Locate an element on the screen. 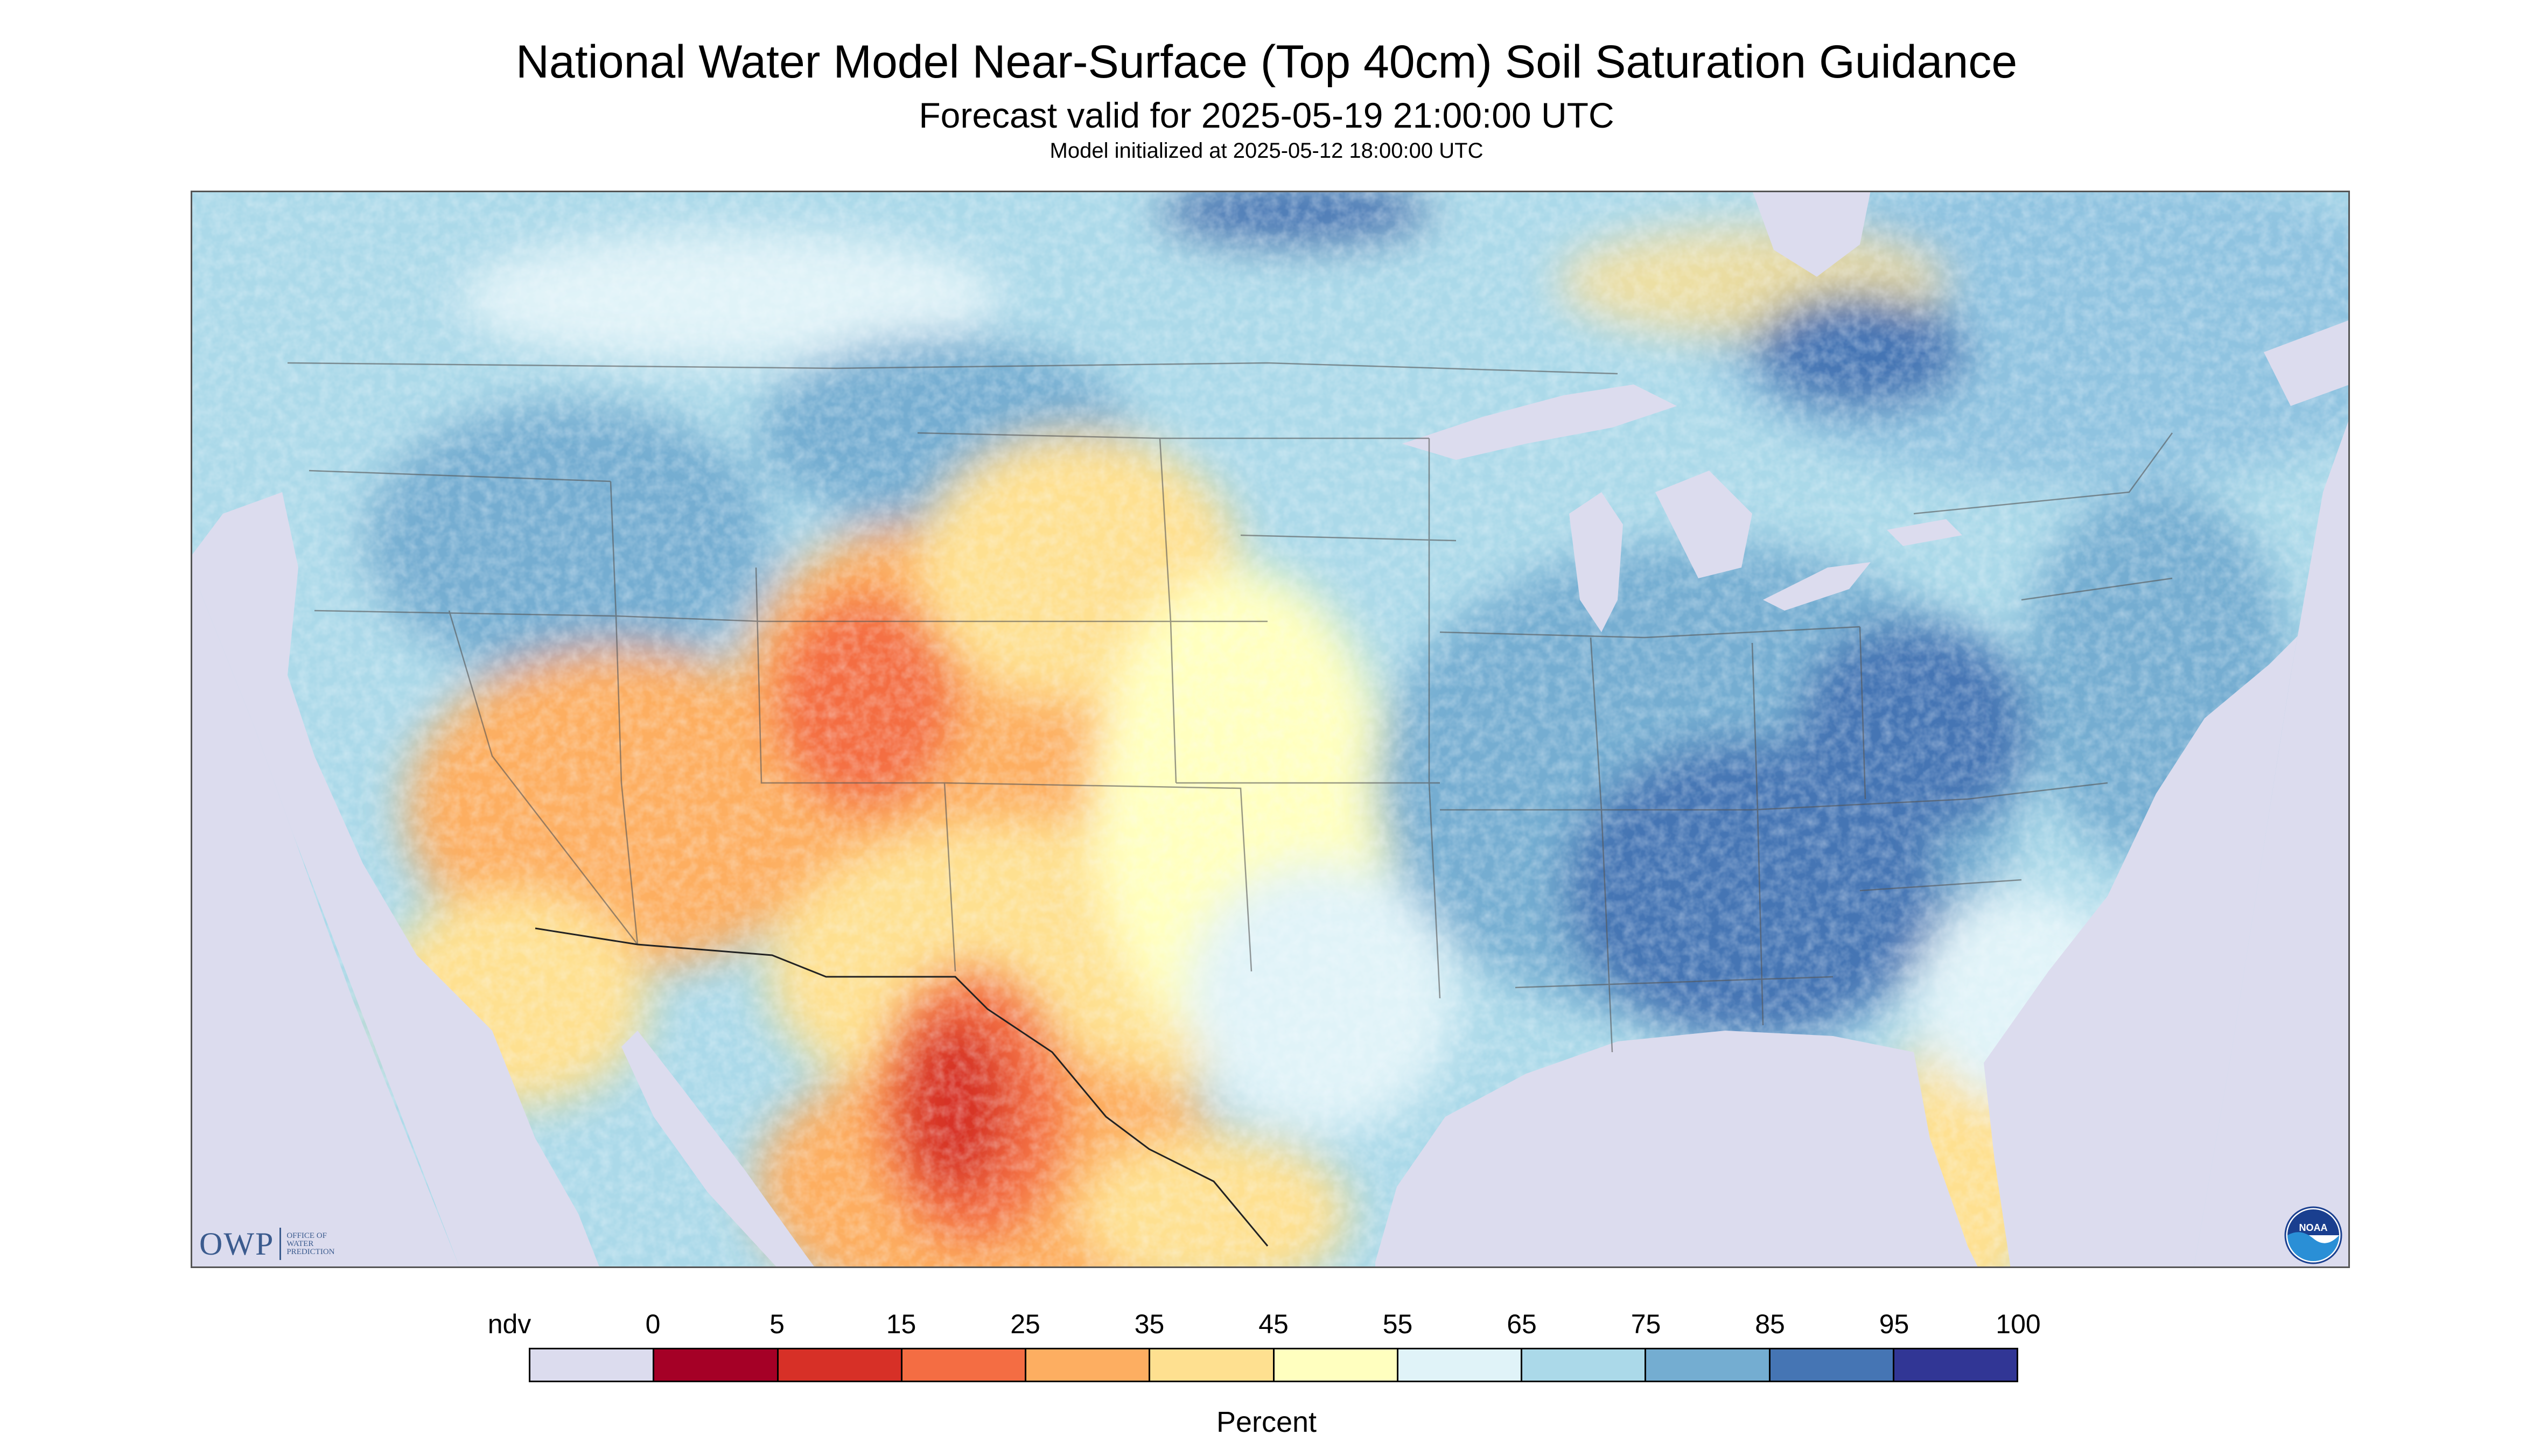 Image resolution: width=2533 pixels, height=1456 pixels. legend-tick-label: 65 is located at coordinates (1522, 1324).